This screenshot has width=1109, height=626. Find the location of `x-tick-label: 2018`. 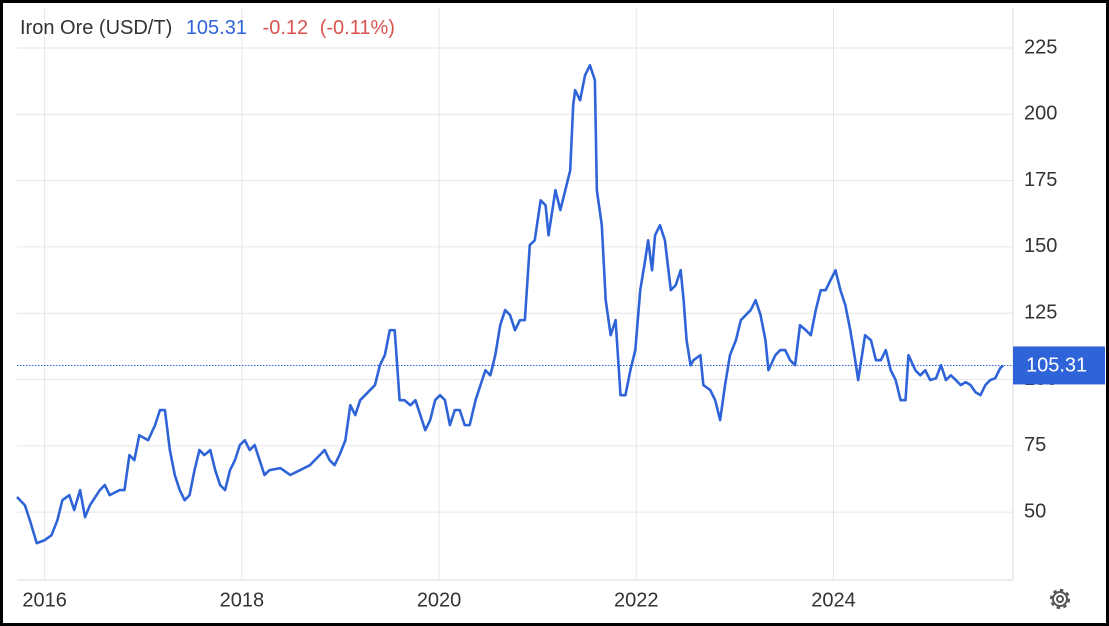

x-tick-label: 2018 is located at coordinates (242, 600).